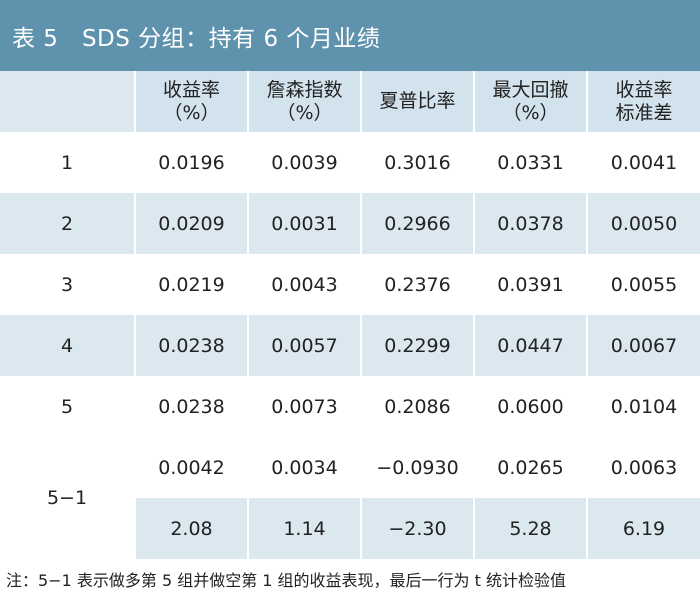  I want to click on row-label: 4, so click(68, 345).